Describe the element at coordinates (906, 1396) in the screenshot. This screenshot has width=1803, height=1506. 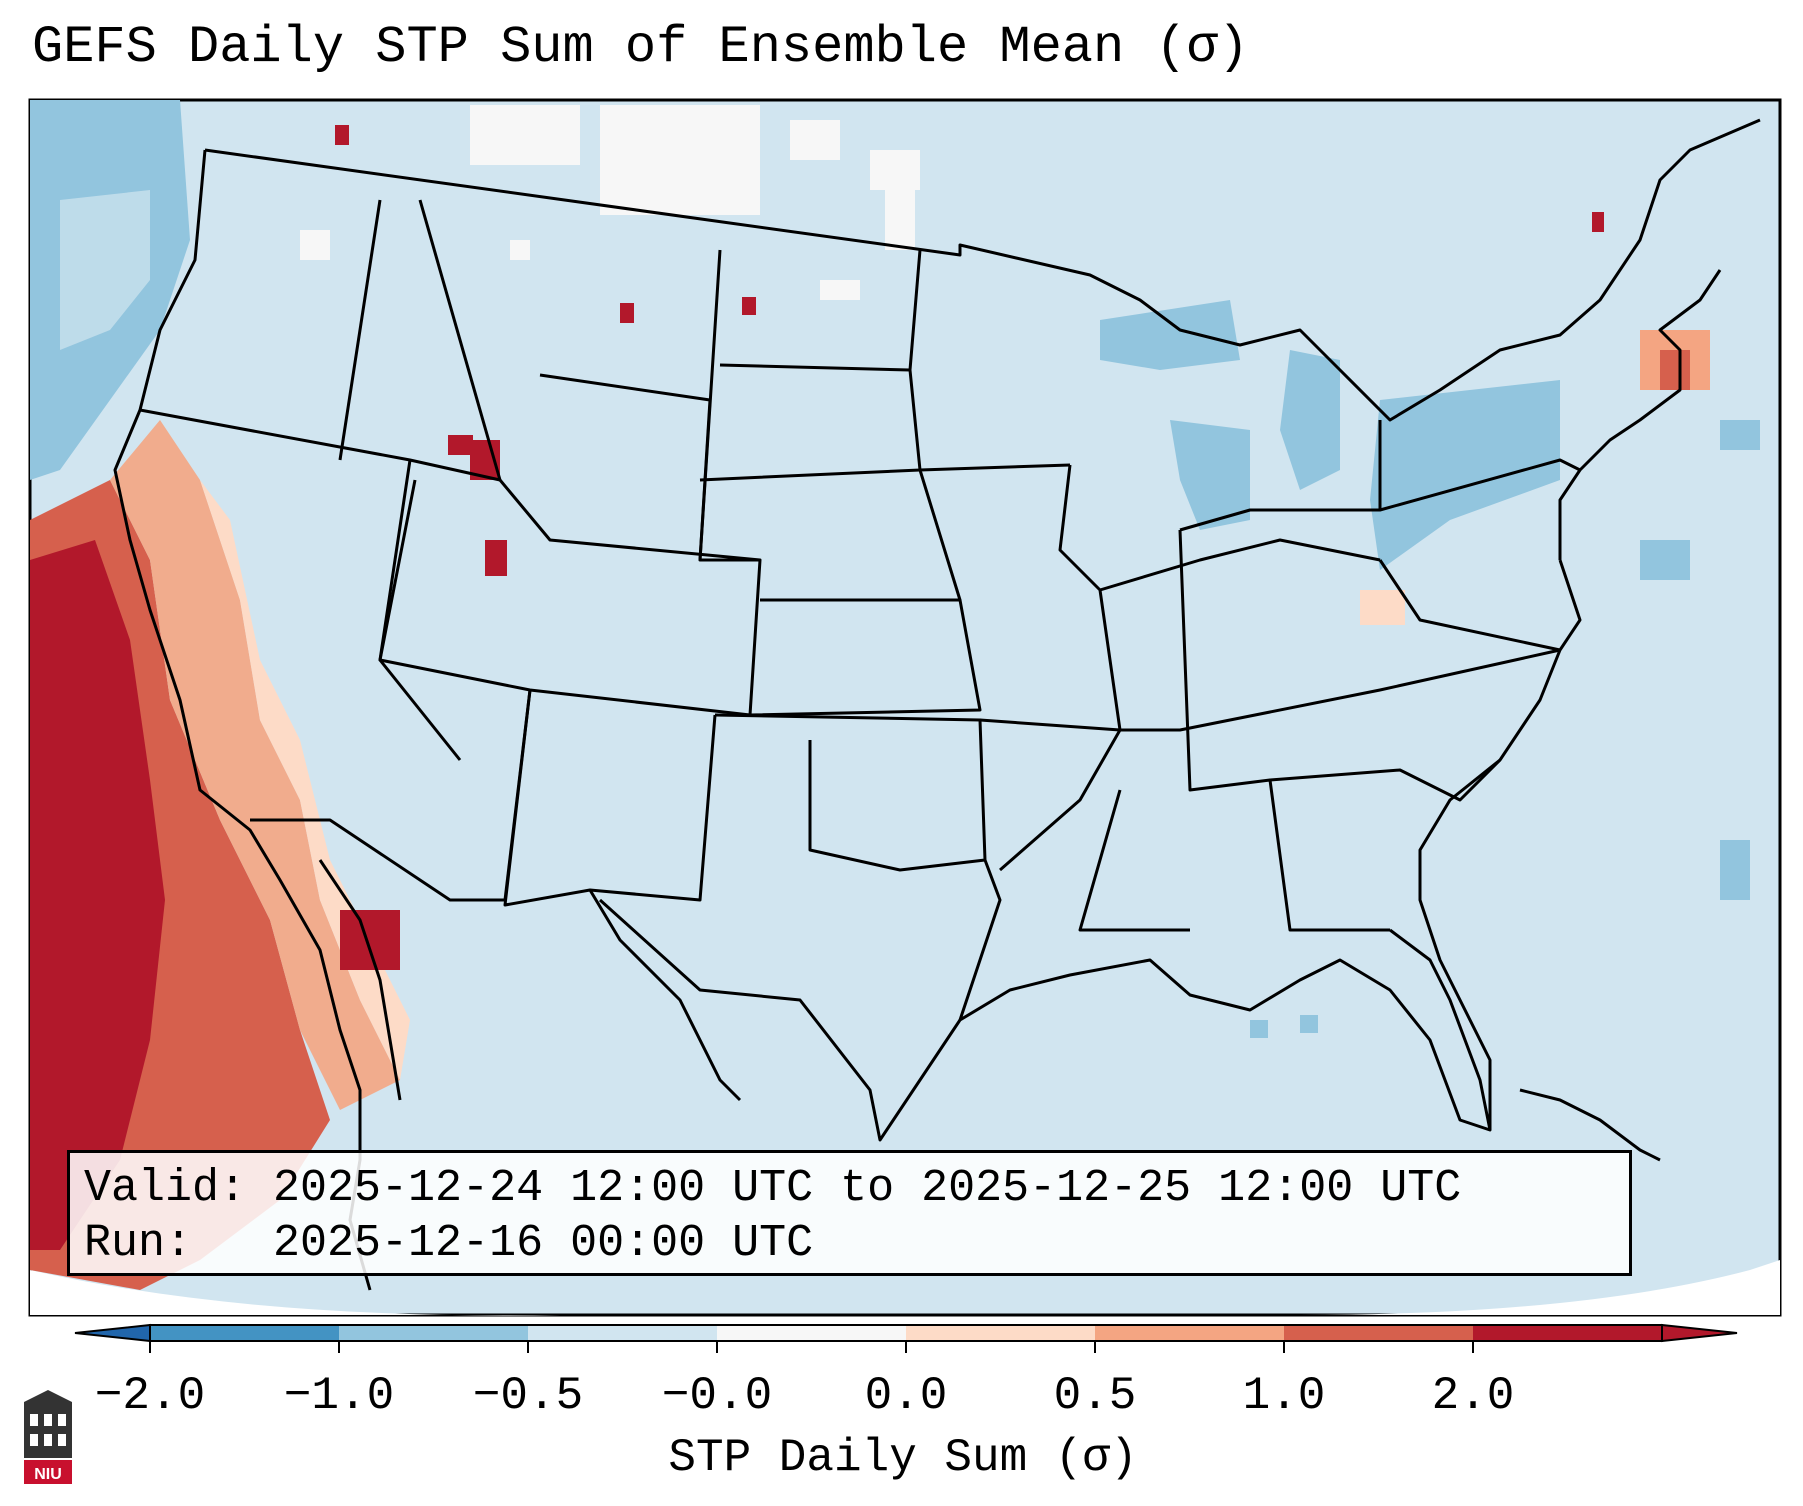
I see `colorbar-tick-label: 0.0` at that location.